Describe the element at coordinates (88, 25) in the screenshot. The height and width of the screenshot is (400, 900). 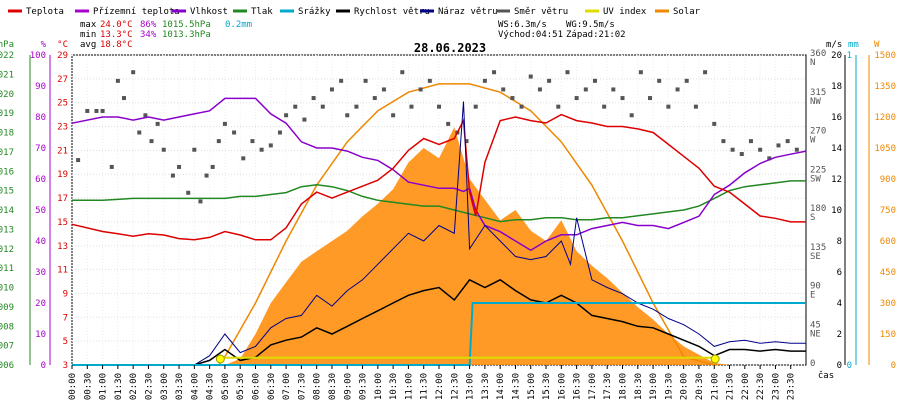
I see `stat-max-label: max` at that location.